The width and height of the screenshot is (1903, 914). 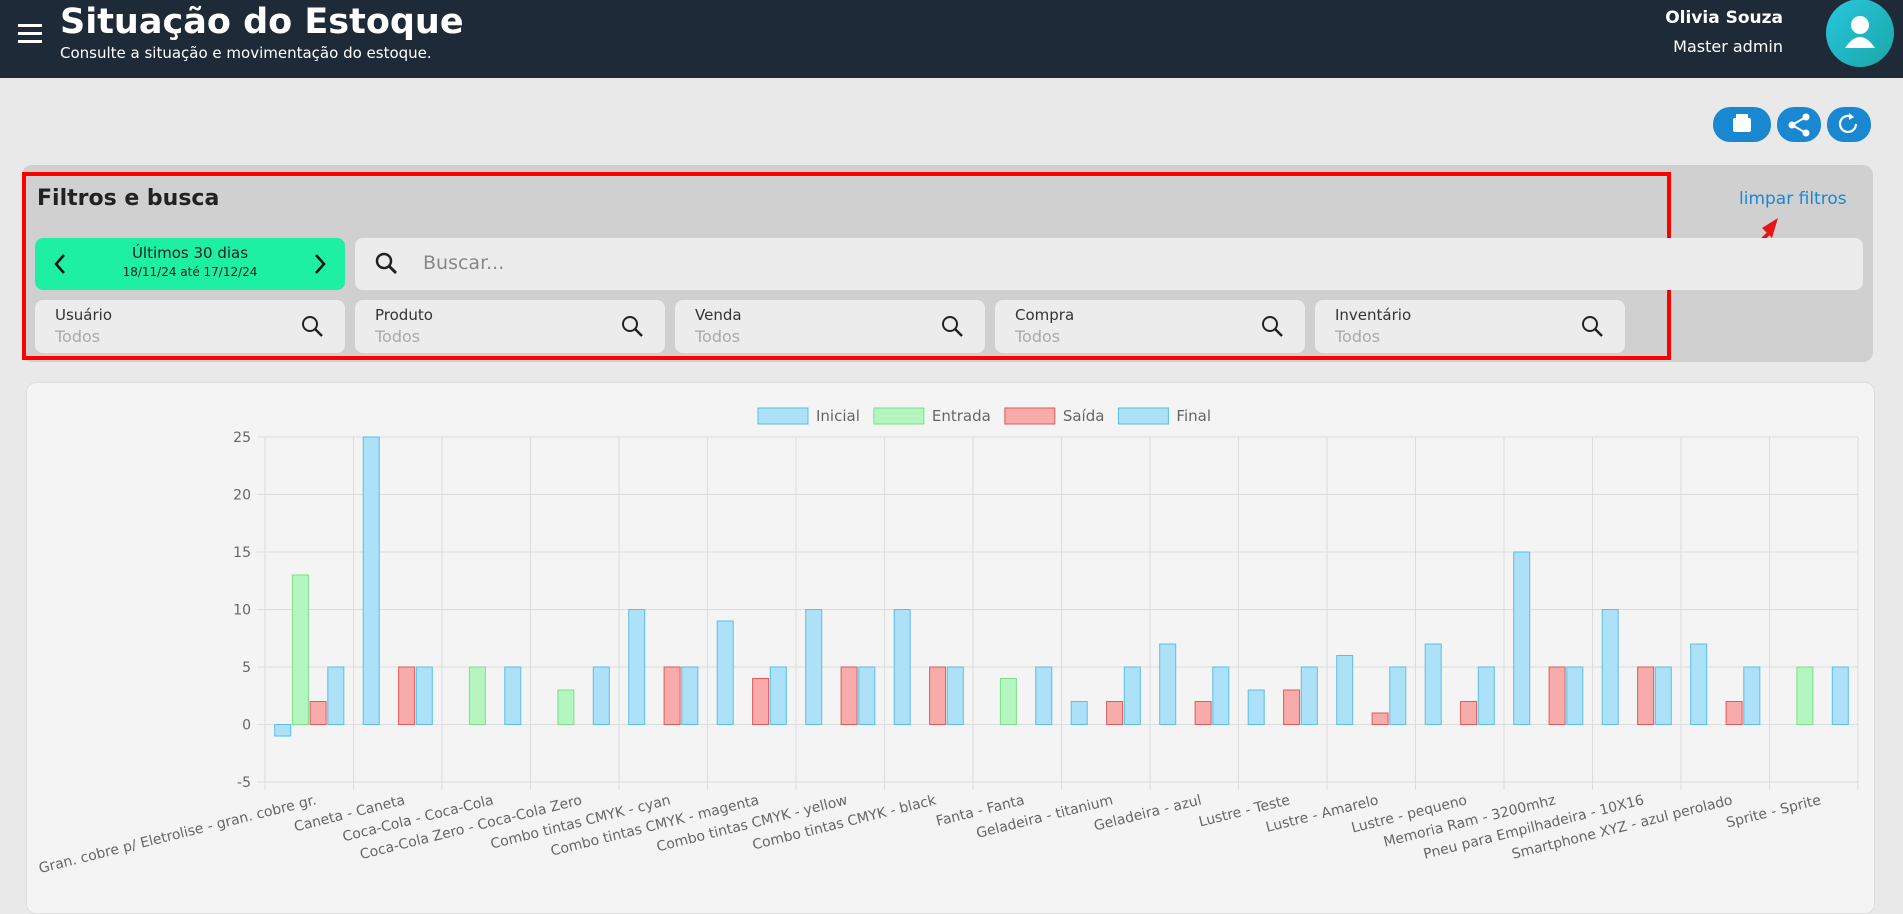 I want to click on filter-field: Venda Todos, so click(x=830, y=326).